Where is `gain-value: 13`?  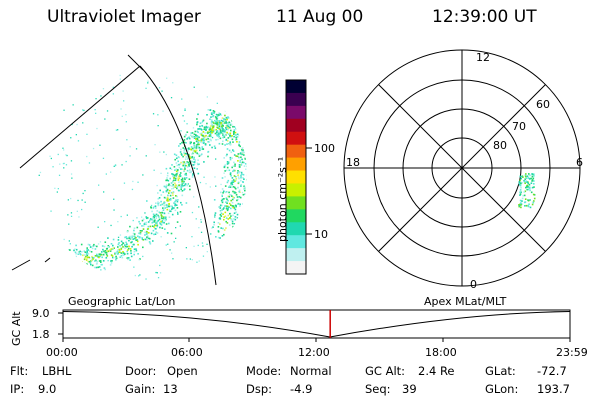 gain-value: 13 is located at coordinates (170, 389).